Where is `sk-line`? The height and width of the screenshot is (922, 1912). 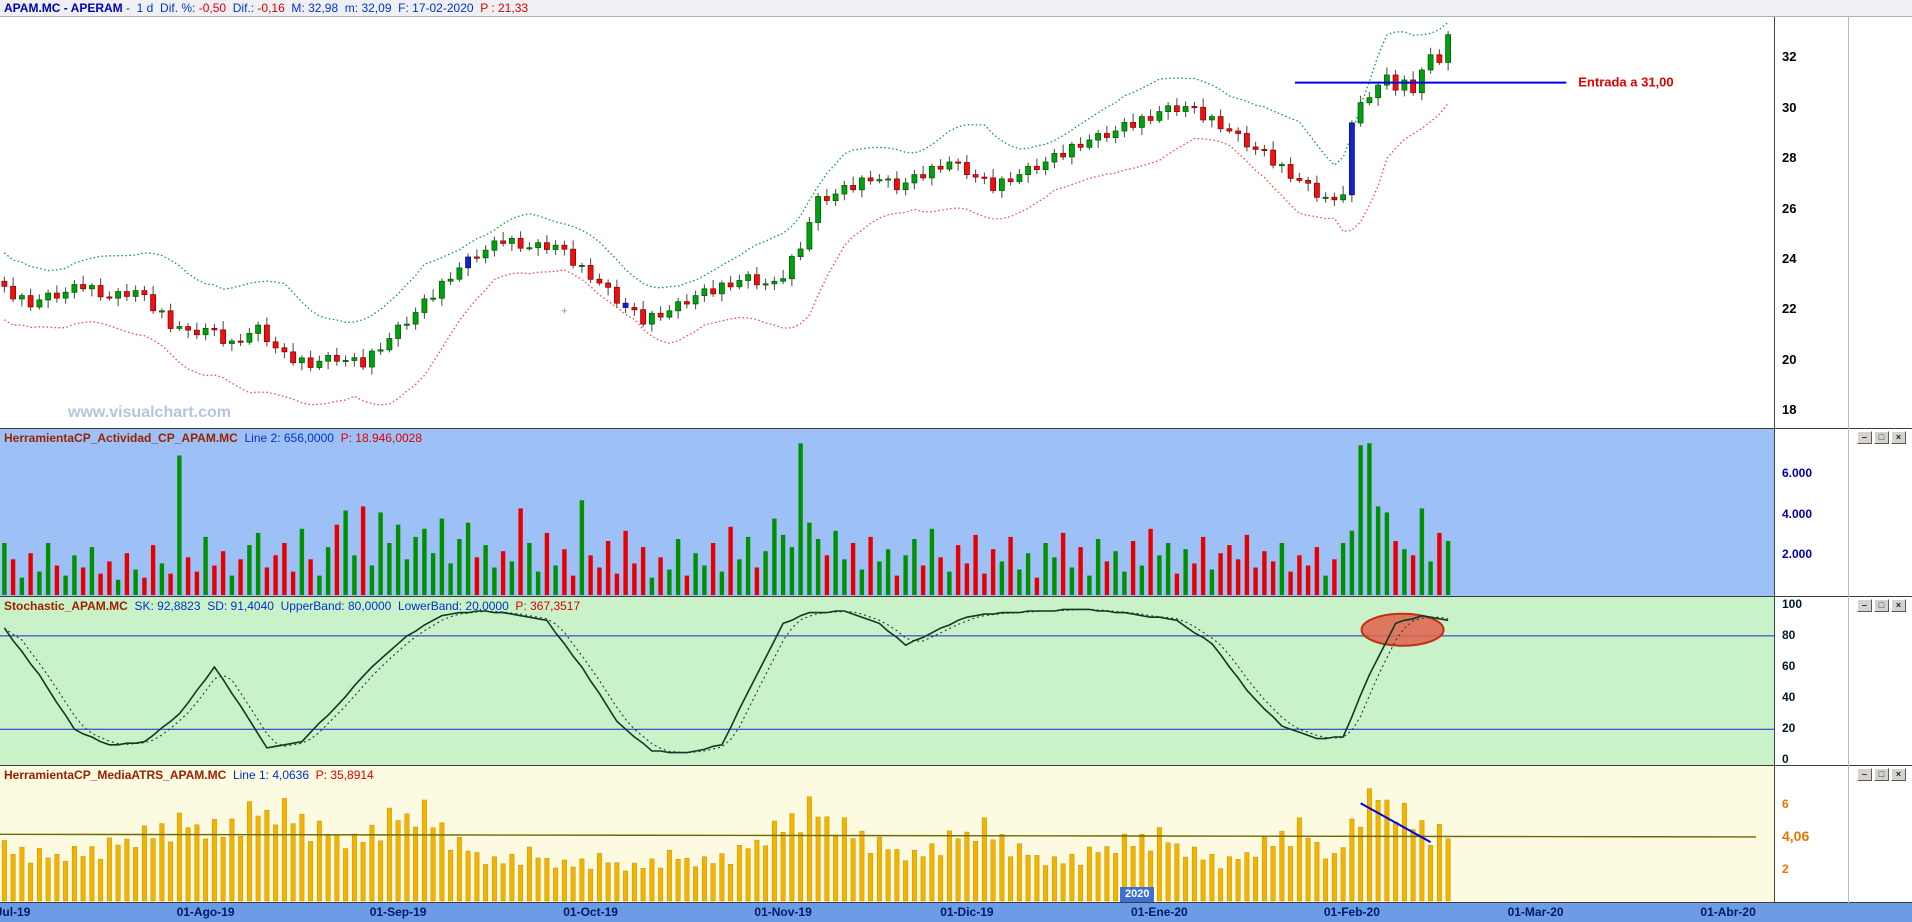 sk-line is located at coordinates (726, 681).